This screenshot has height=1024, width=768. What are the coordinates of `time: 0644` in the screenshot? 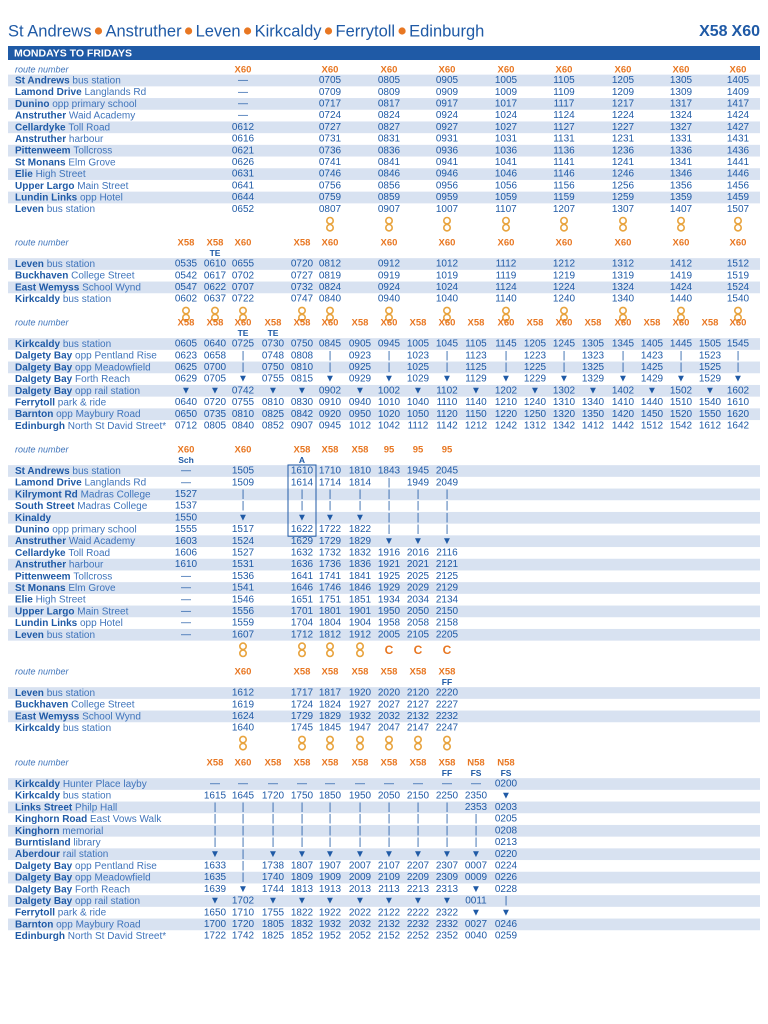 It's located at (243, 197).